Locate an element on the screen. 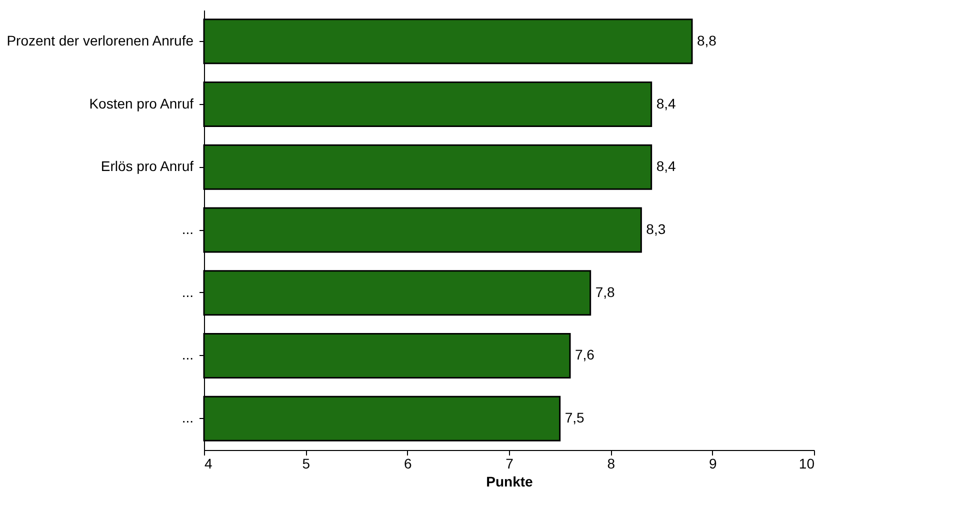 This screenshot has height=524, width=957. data-label: 7,6 is located at coordinates (585, 354).